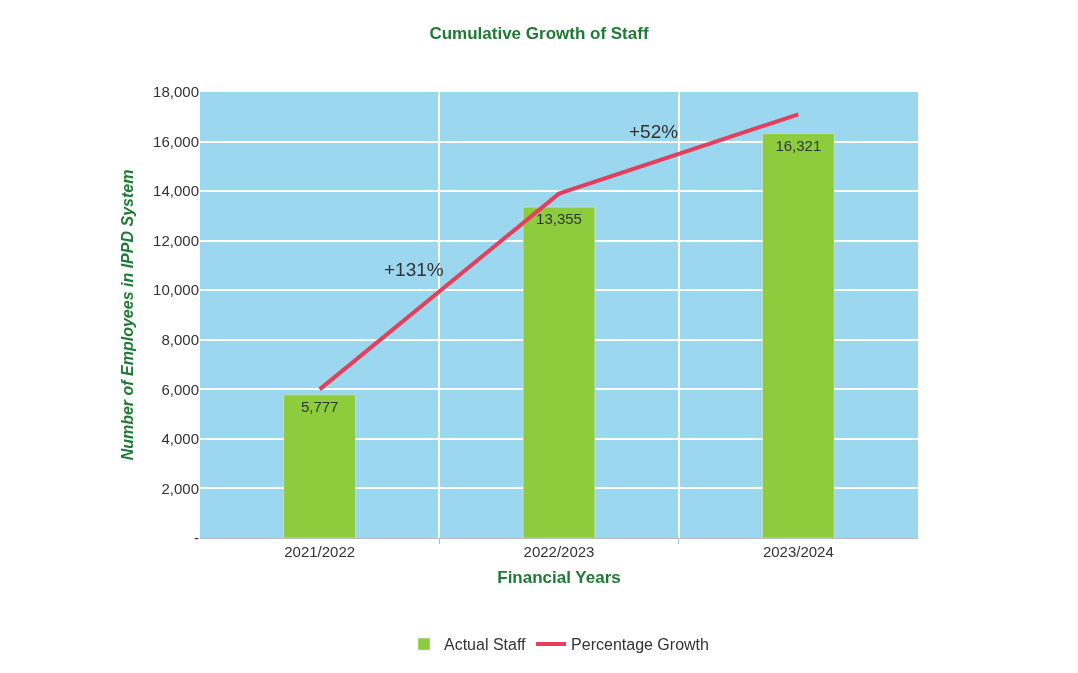 This screenshot has height=673, width=1078. I want to click on annotation: +131%, so click(414, 269).